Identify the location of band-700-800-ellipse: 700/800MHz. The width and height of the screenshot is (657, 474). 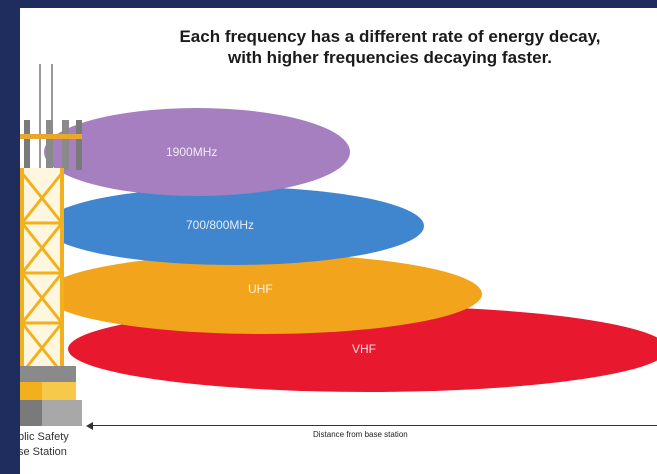
(234, 226).